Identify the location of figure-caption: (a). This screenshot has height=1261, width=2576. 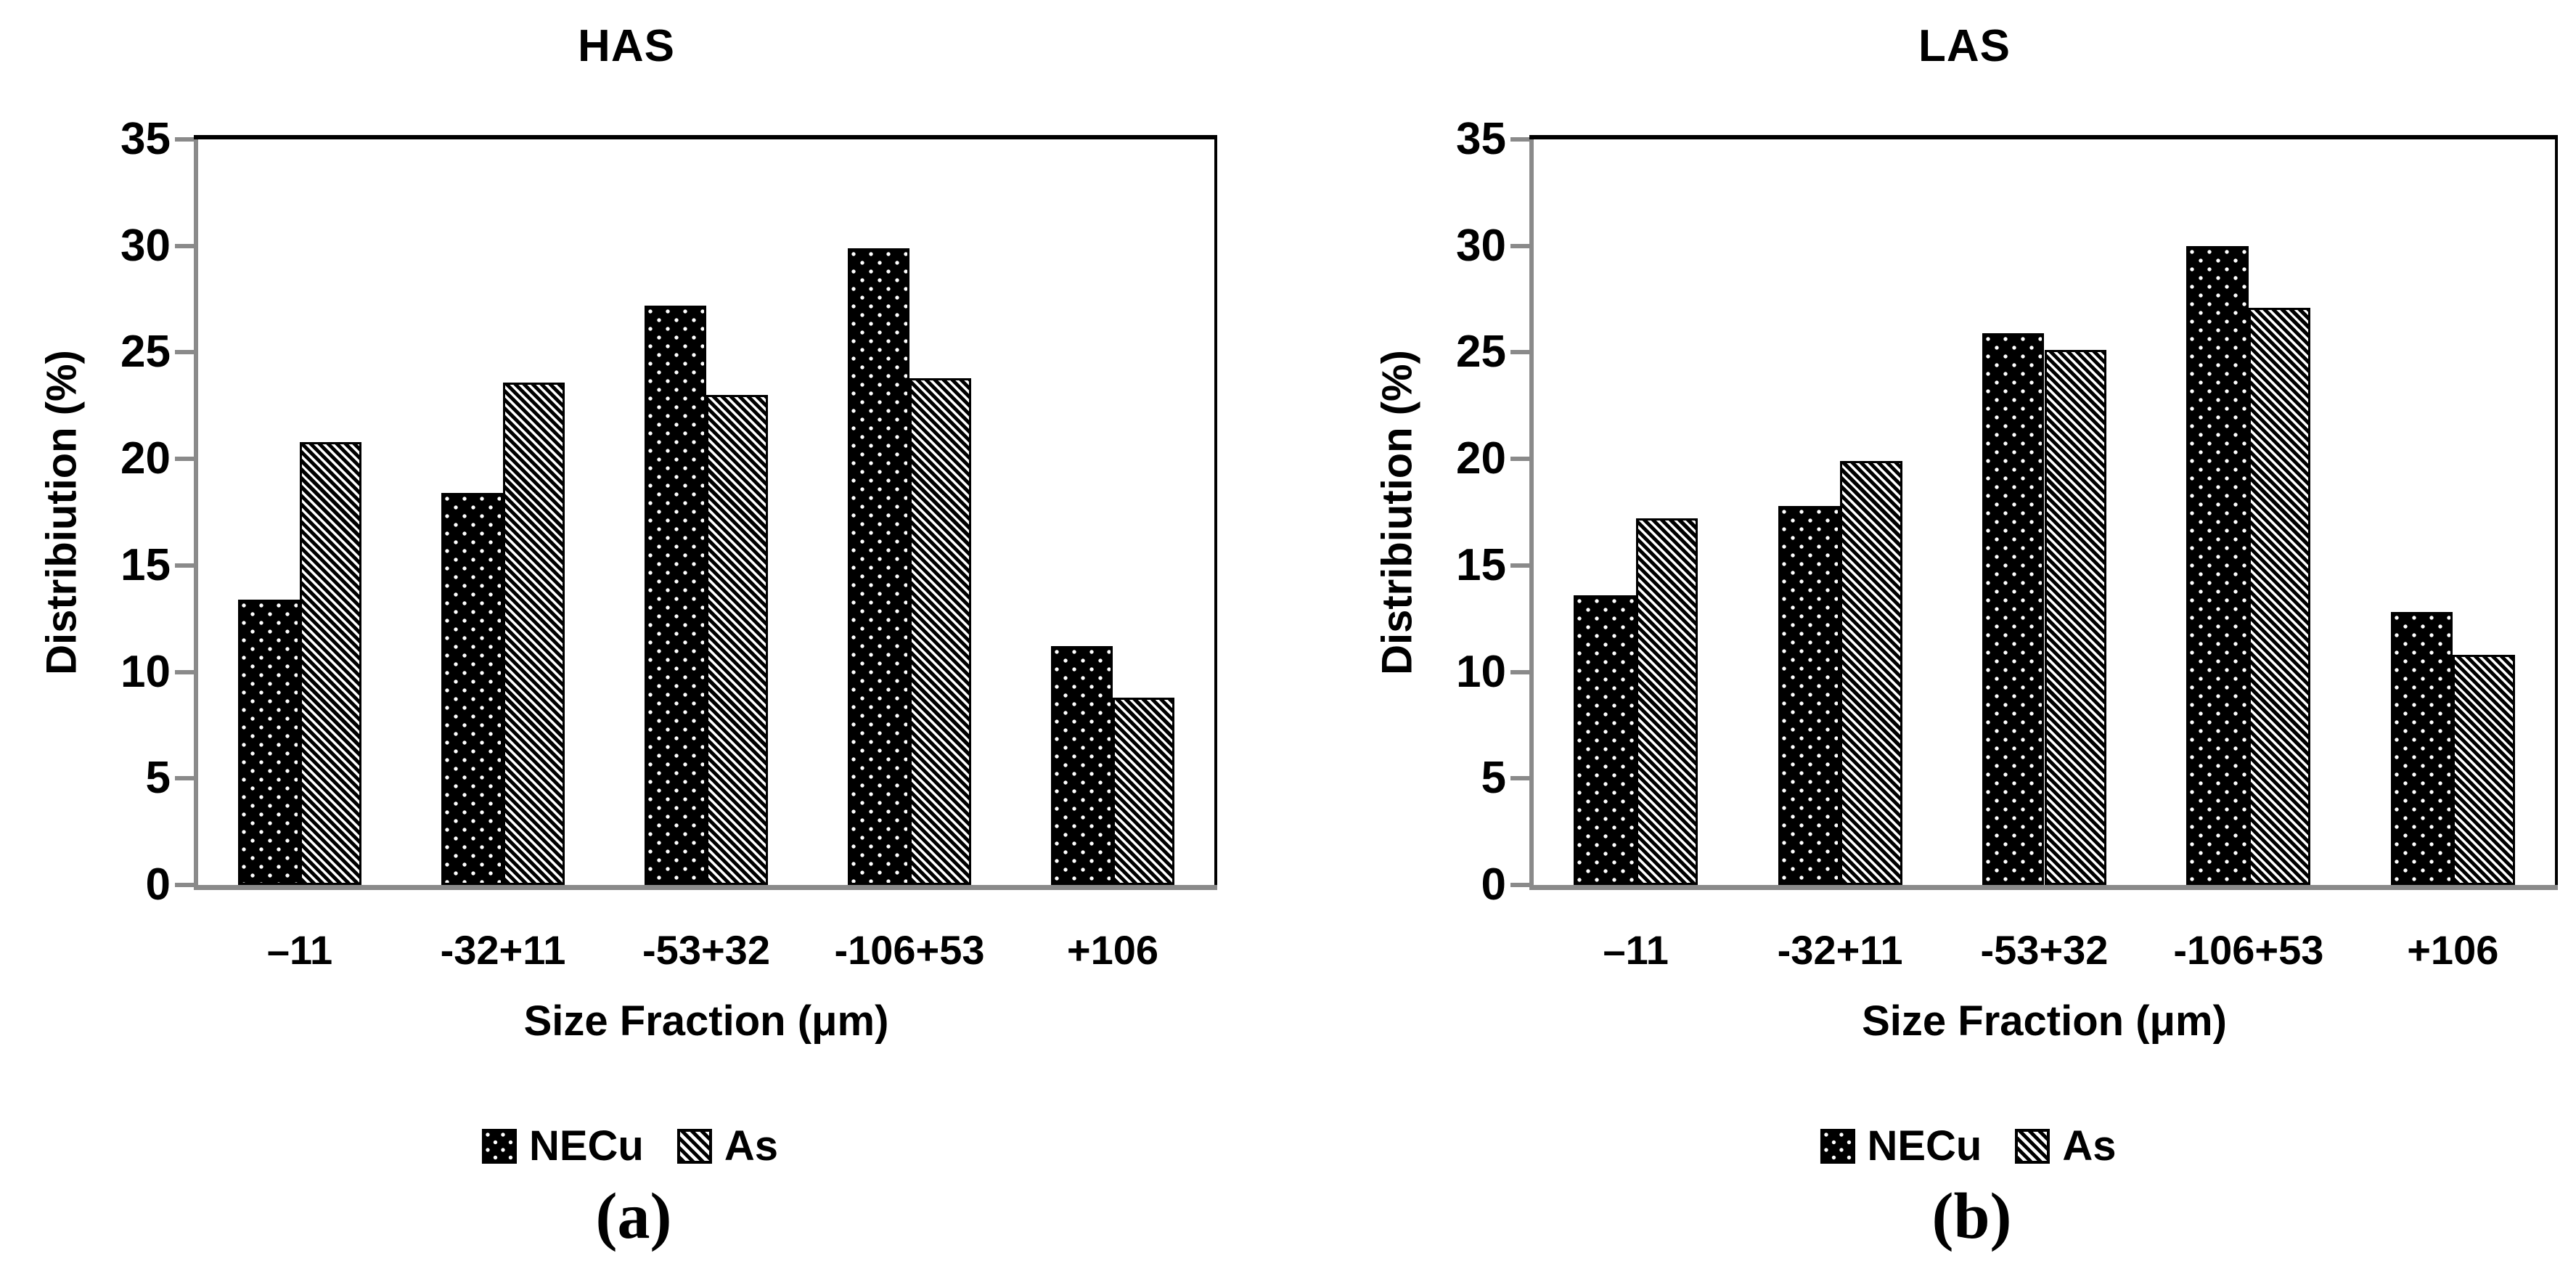
(633, 1216).